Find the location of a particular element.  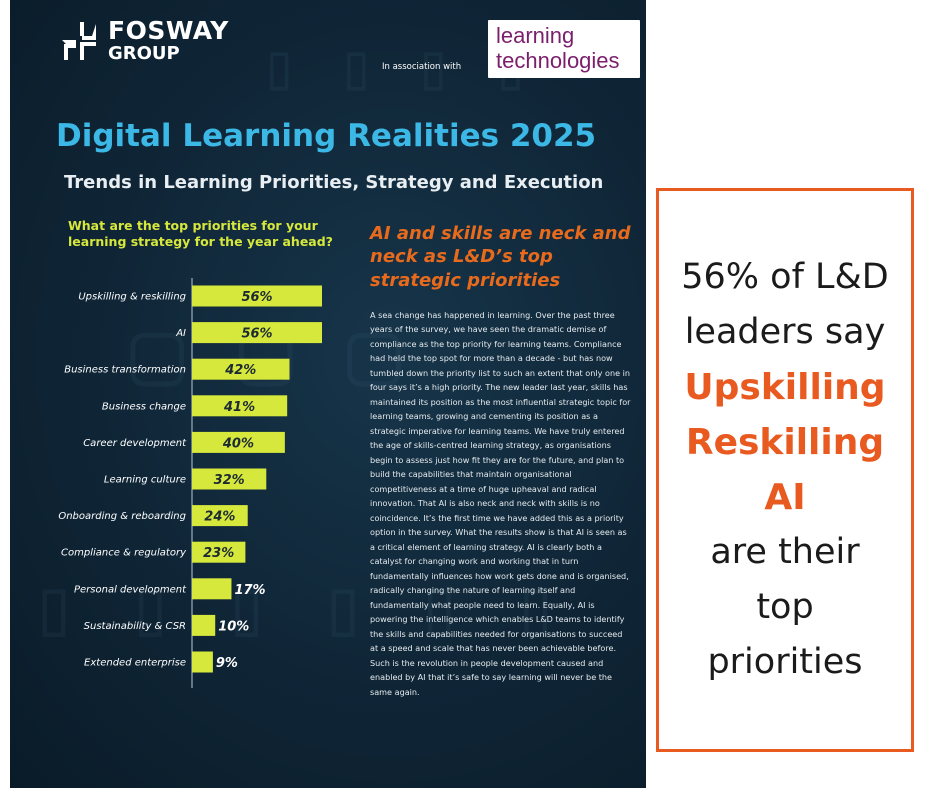

logo-wordmark: FOSWAY is located at coordinates (168, 30).